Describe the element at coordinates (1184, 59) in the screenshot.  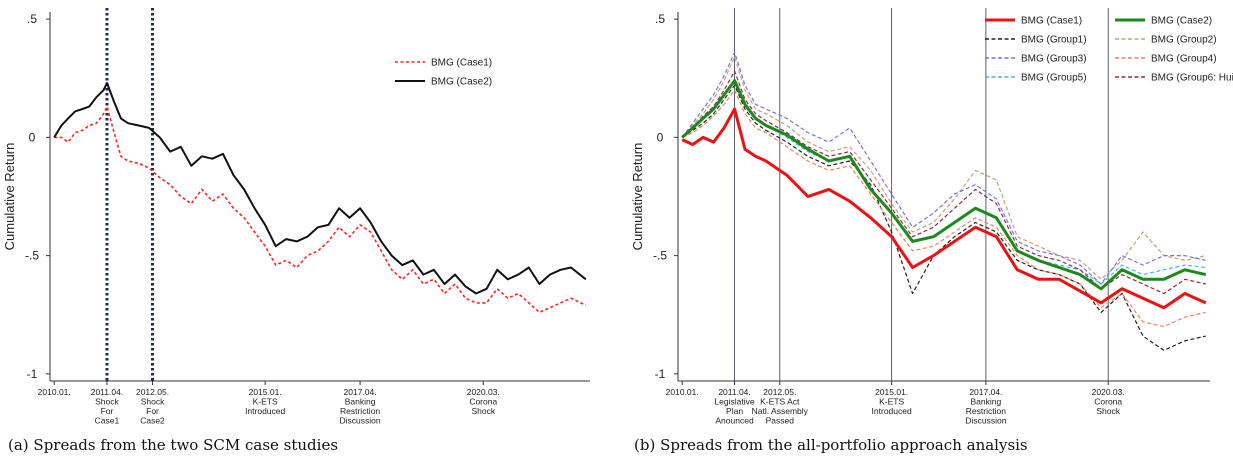
I see `legend-label: BMG (Group4)` at that location.